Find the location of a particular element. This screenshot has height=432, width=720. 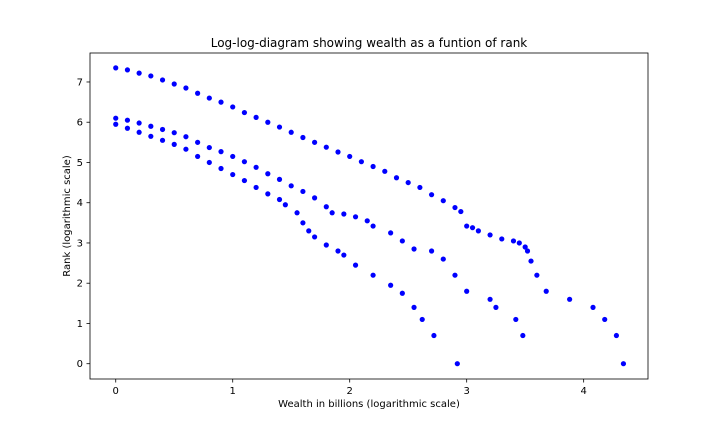

y-tick-label: 3 is located at coordinates (80, 243).